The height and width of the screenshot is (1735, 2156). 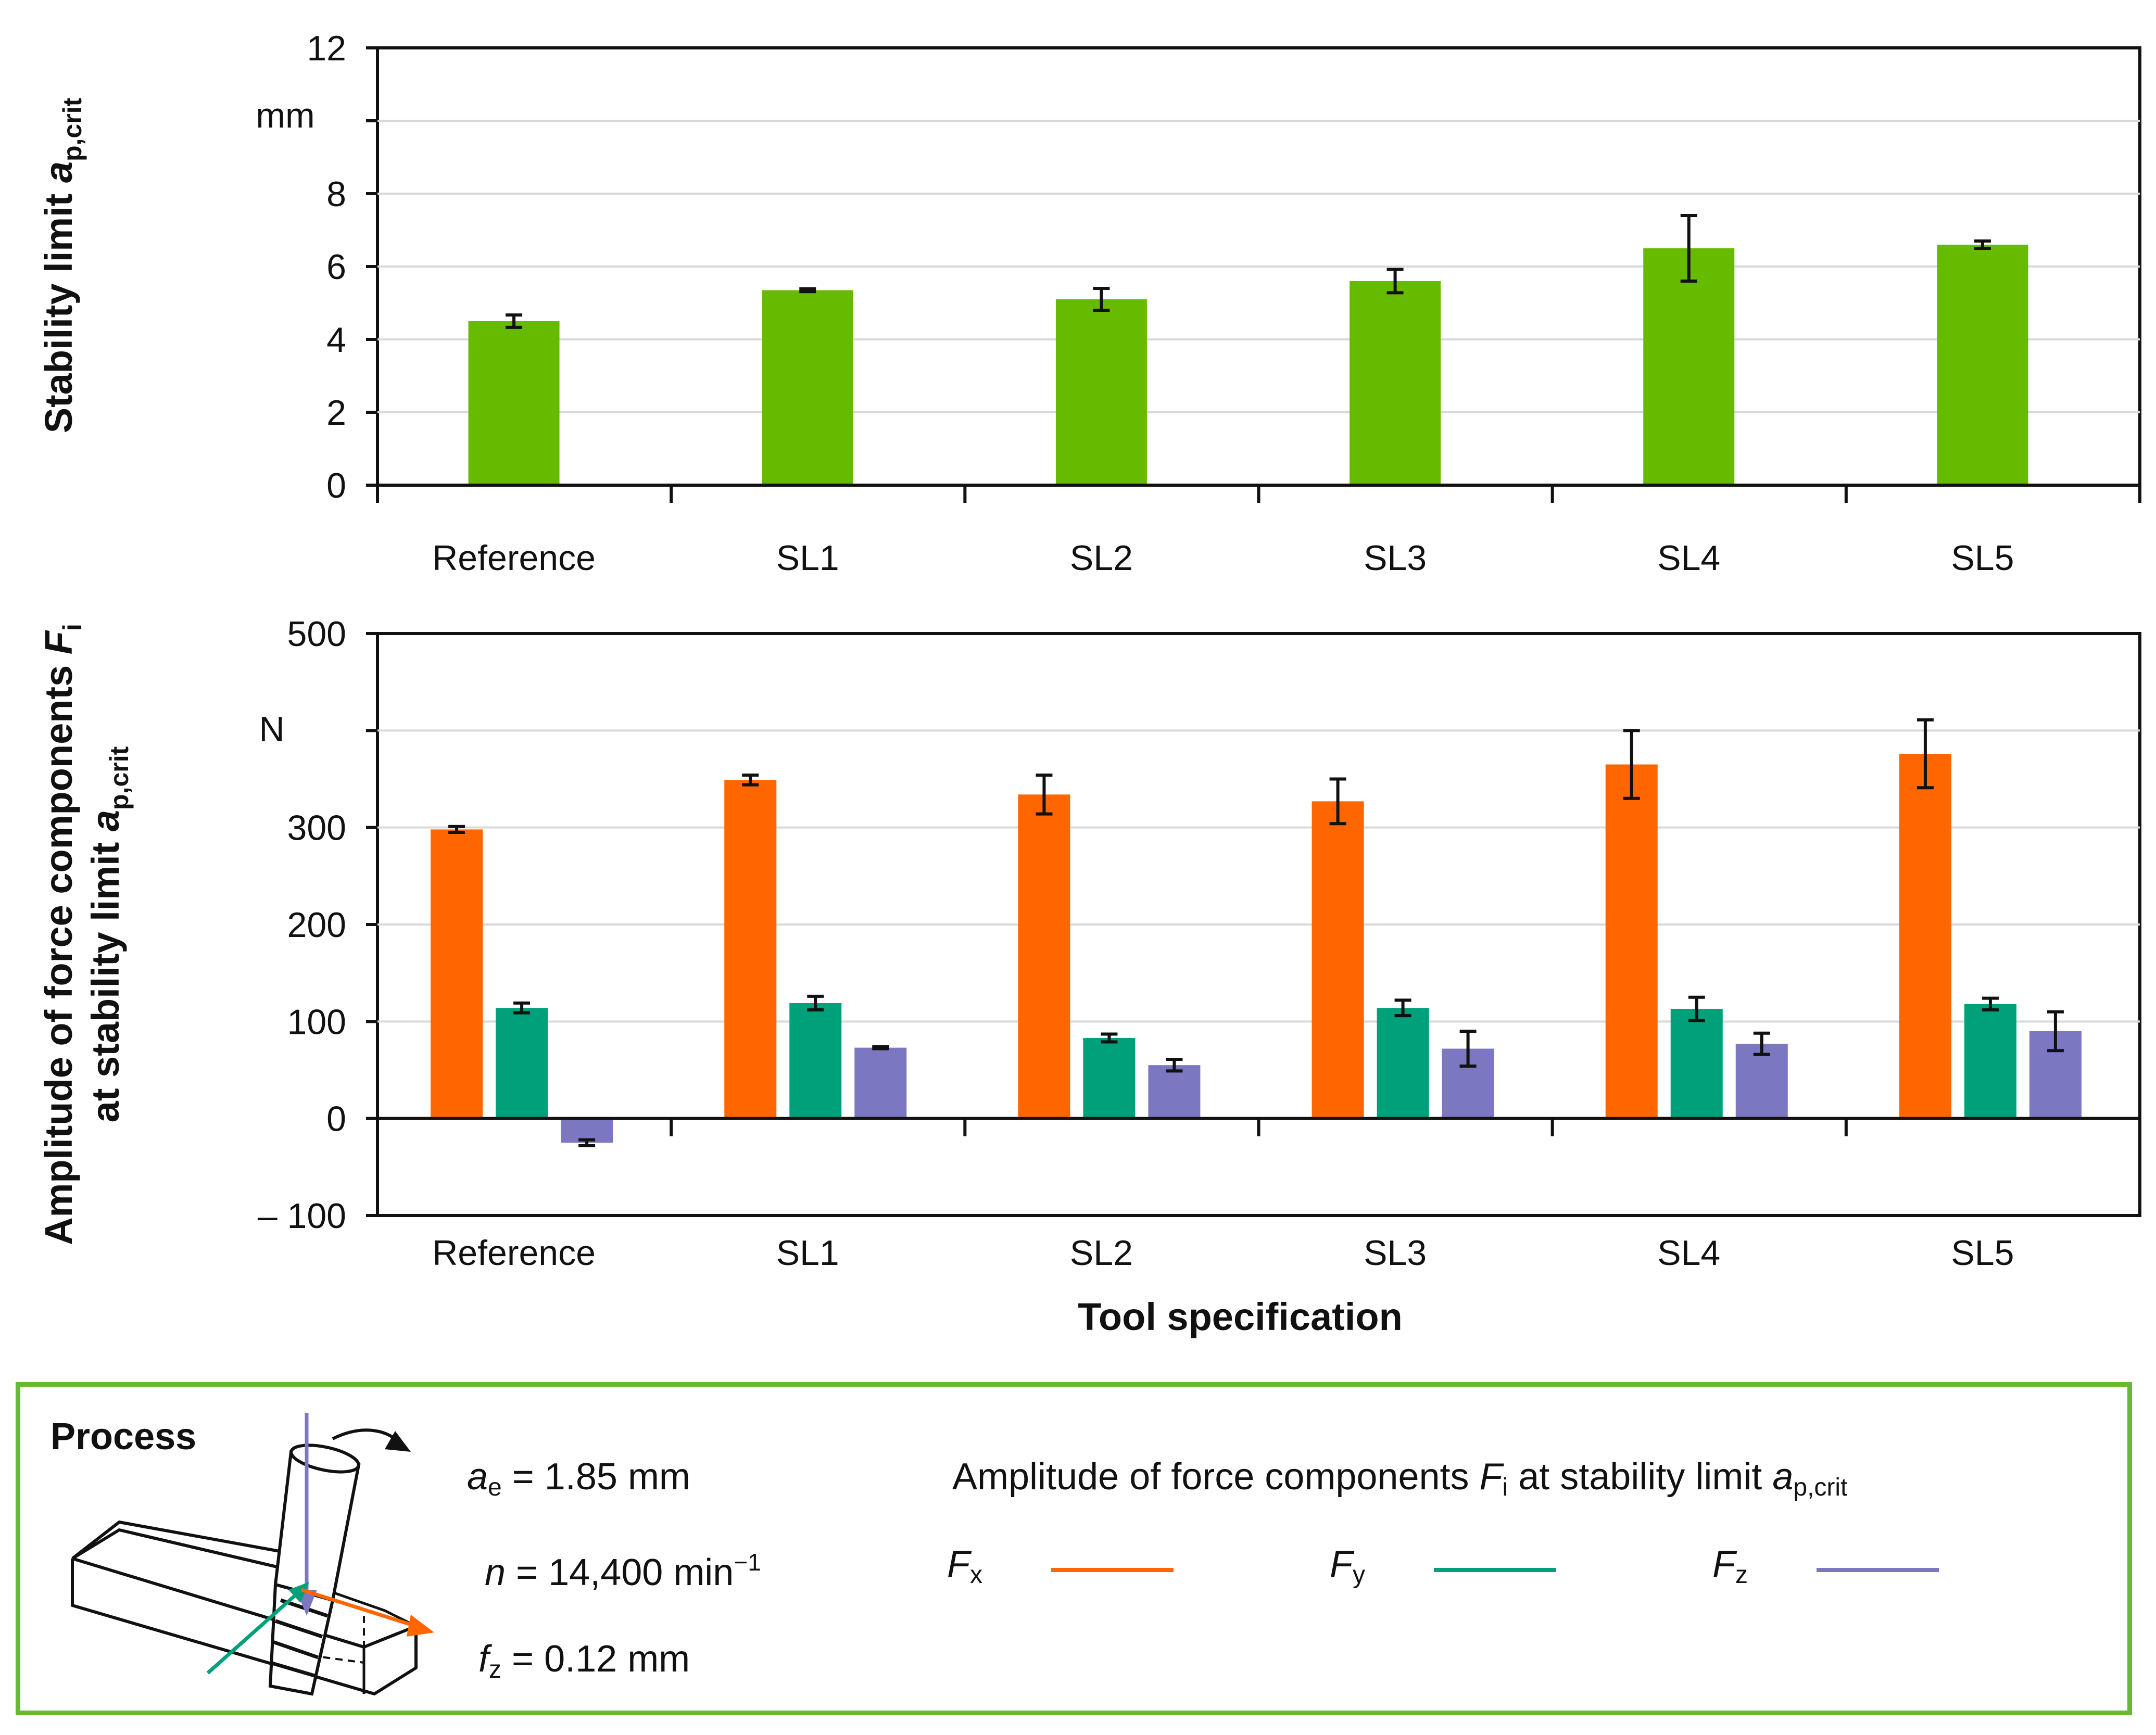 What do you see at coordinates (271, 729) in the screenshot?
I see `bottom-unit-label: N` at bounding box center [271, 729].